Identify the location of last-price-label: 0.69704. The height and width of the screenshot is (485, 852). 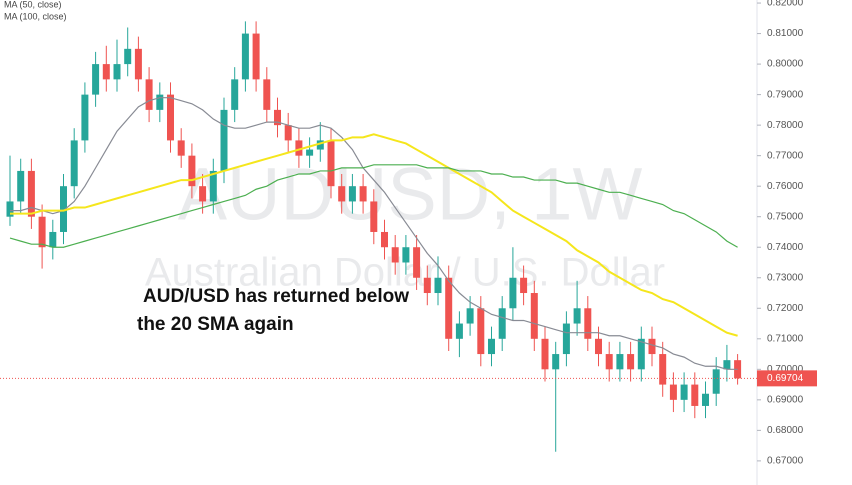
(785, 378).